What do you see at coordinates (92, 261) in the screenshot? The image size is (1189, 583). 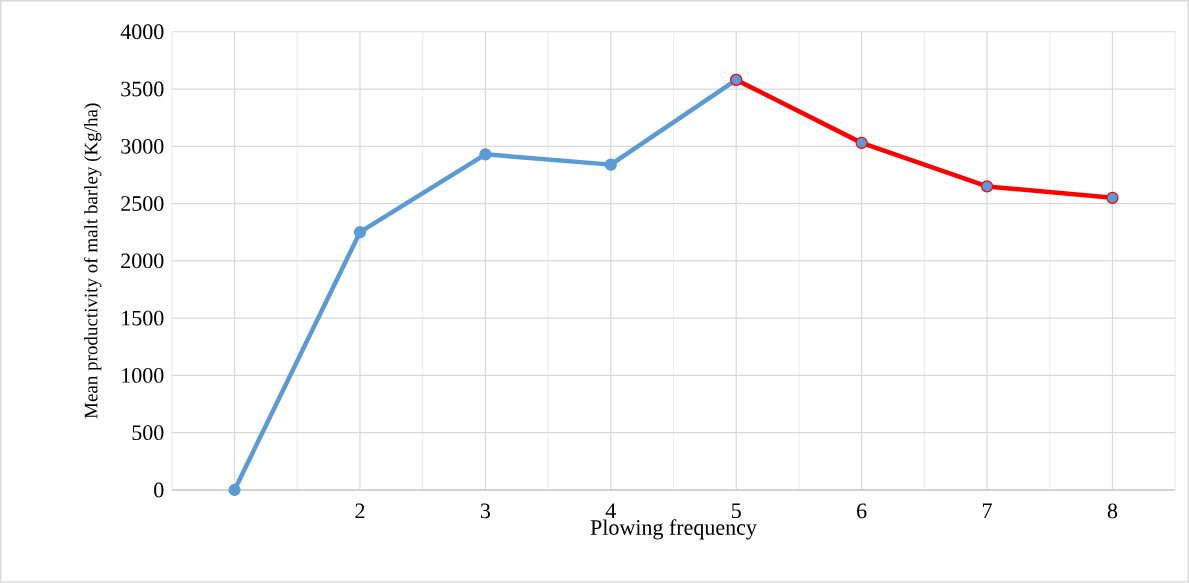 I see `y-axis-title: Mean productivity of malt barley (Kg/ha)` at bounding box center [92, 261].